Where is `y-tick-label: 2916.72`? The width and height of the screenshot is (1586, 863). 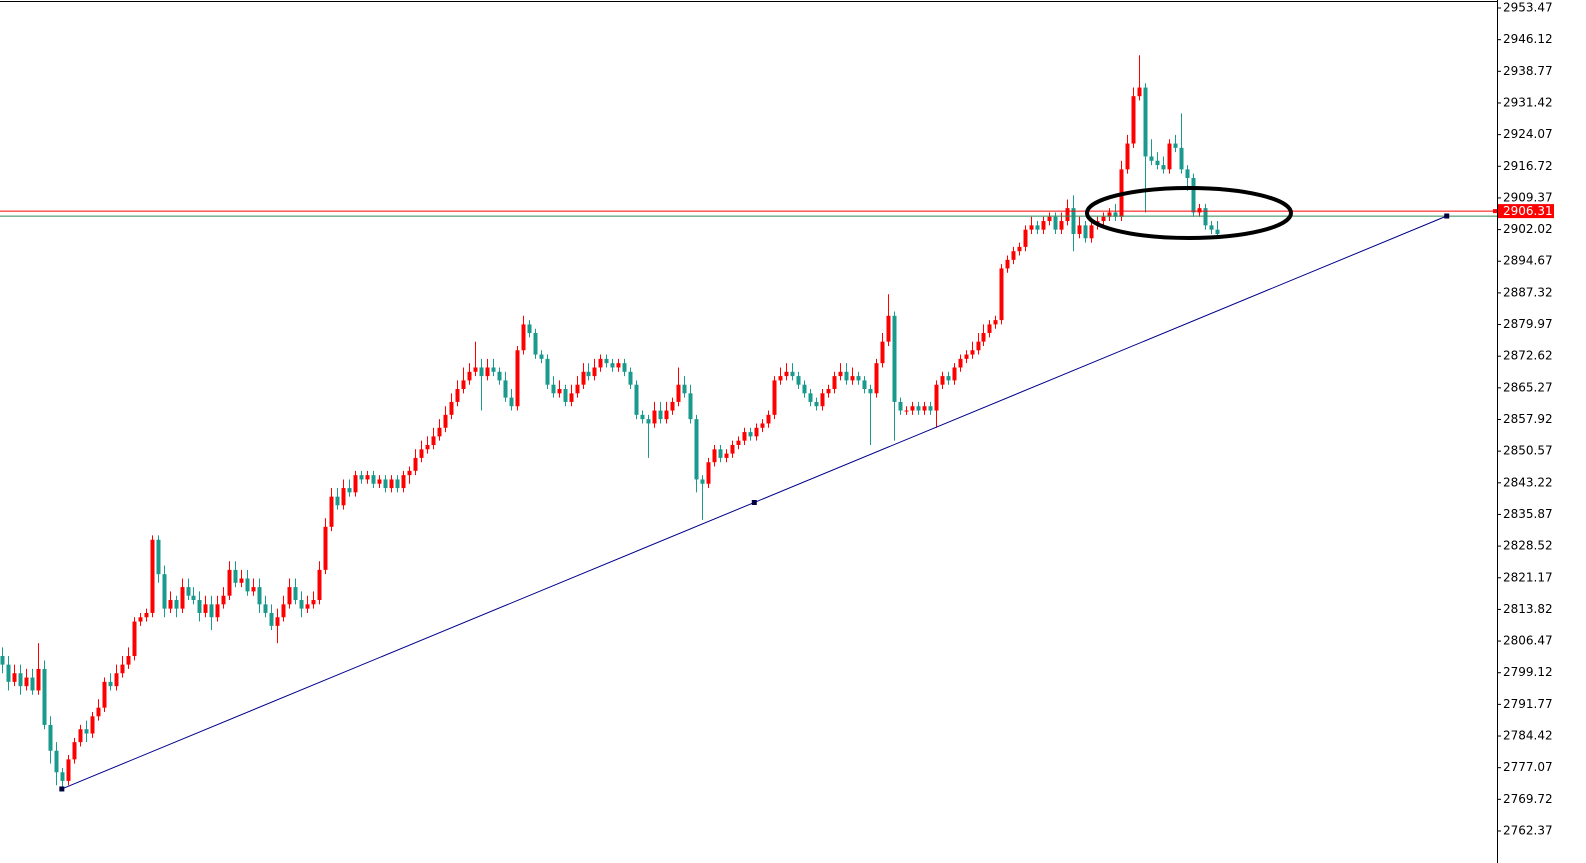
y-tick-label: 2916.72 is located at coordinates (1528, 166).